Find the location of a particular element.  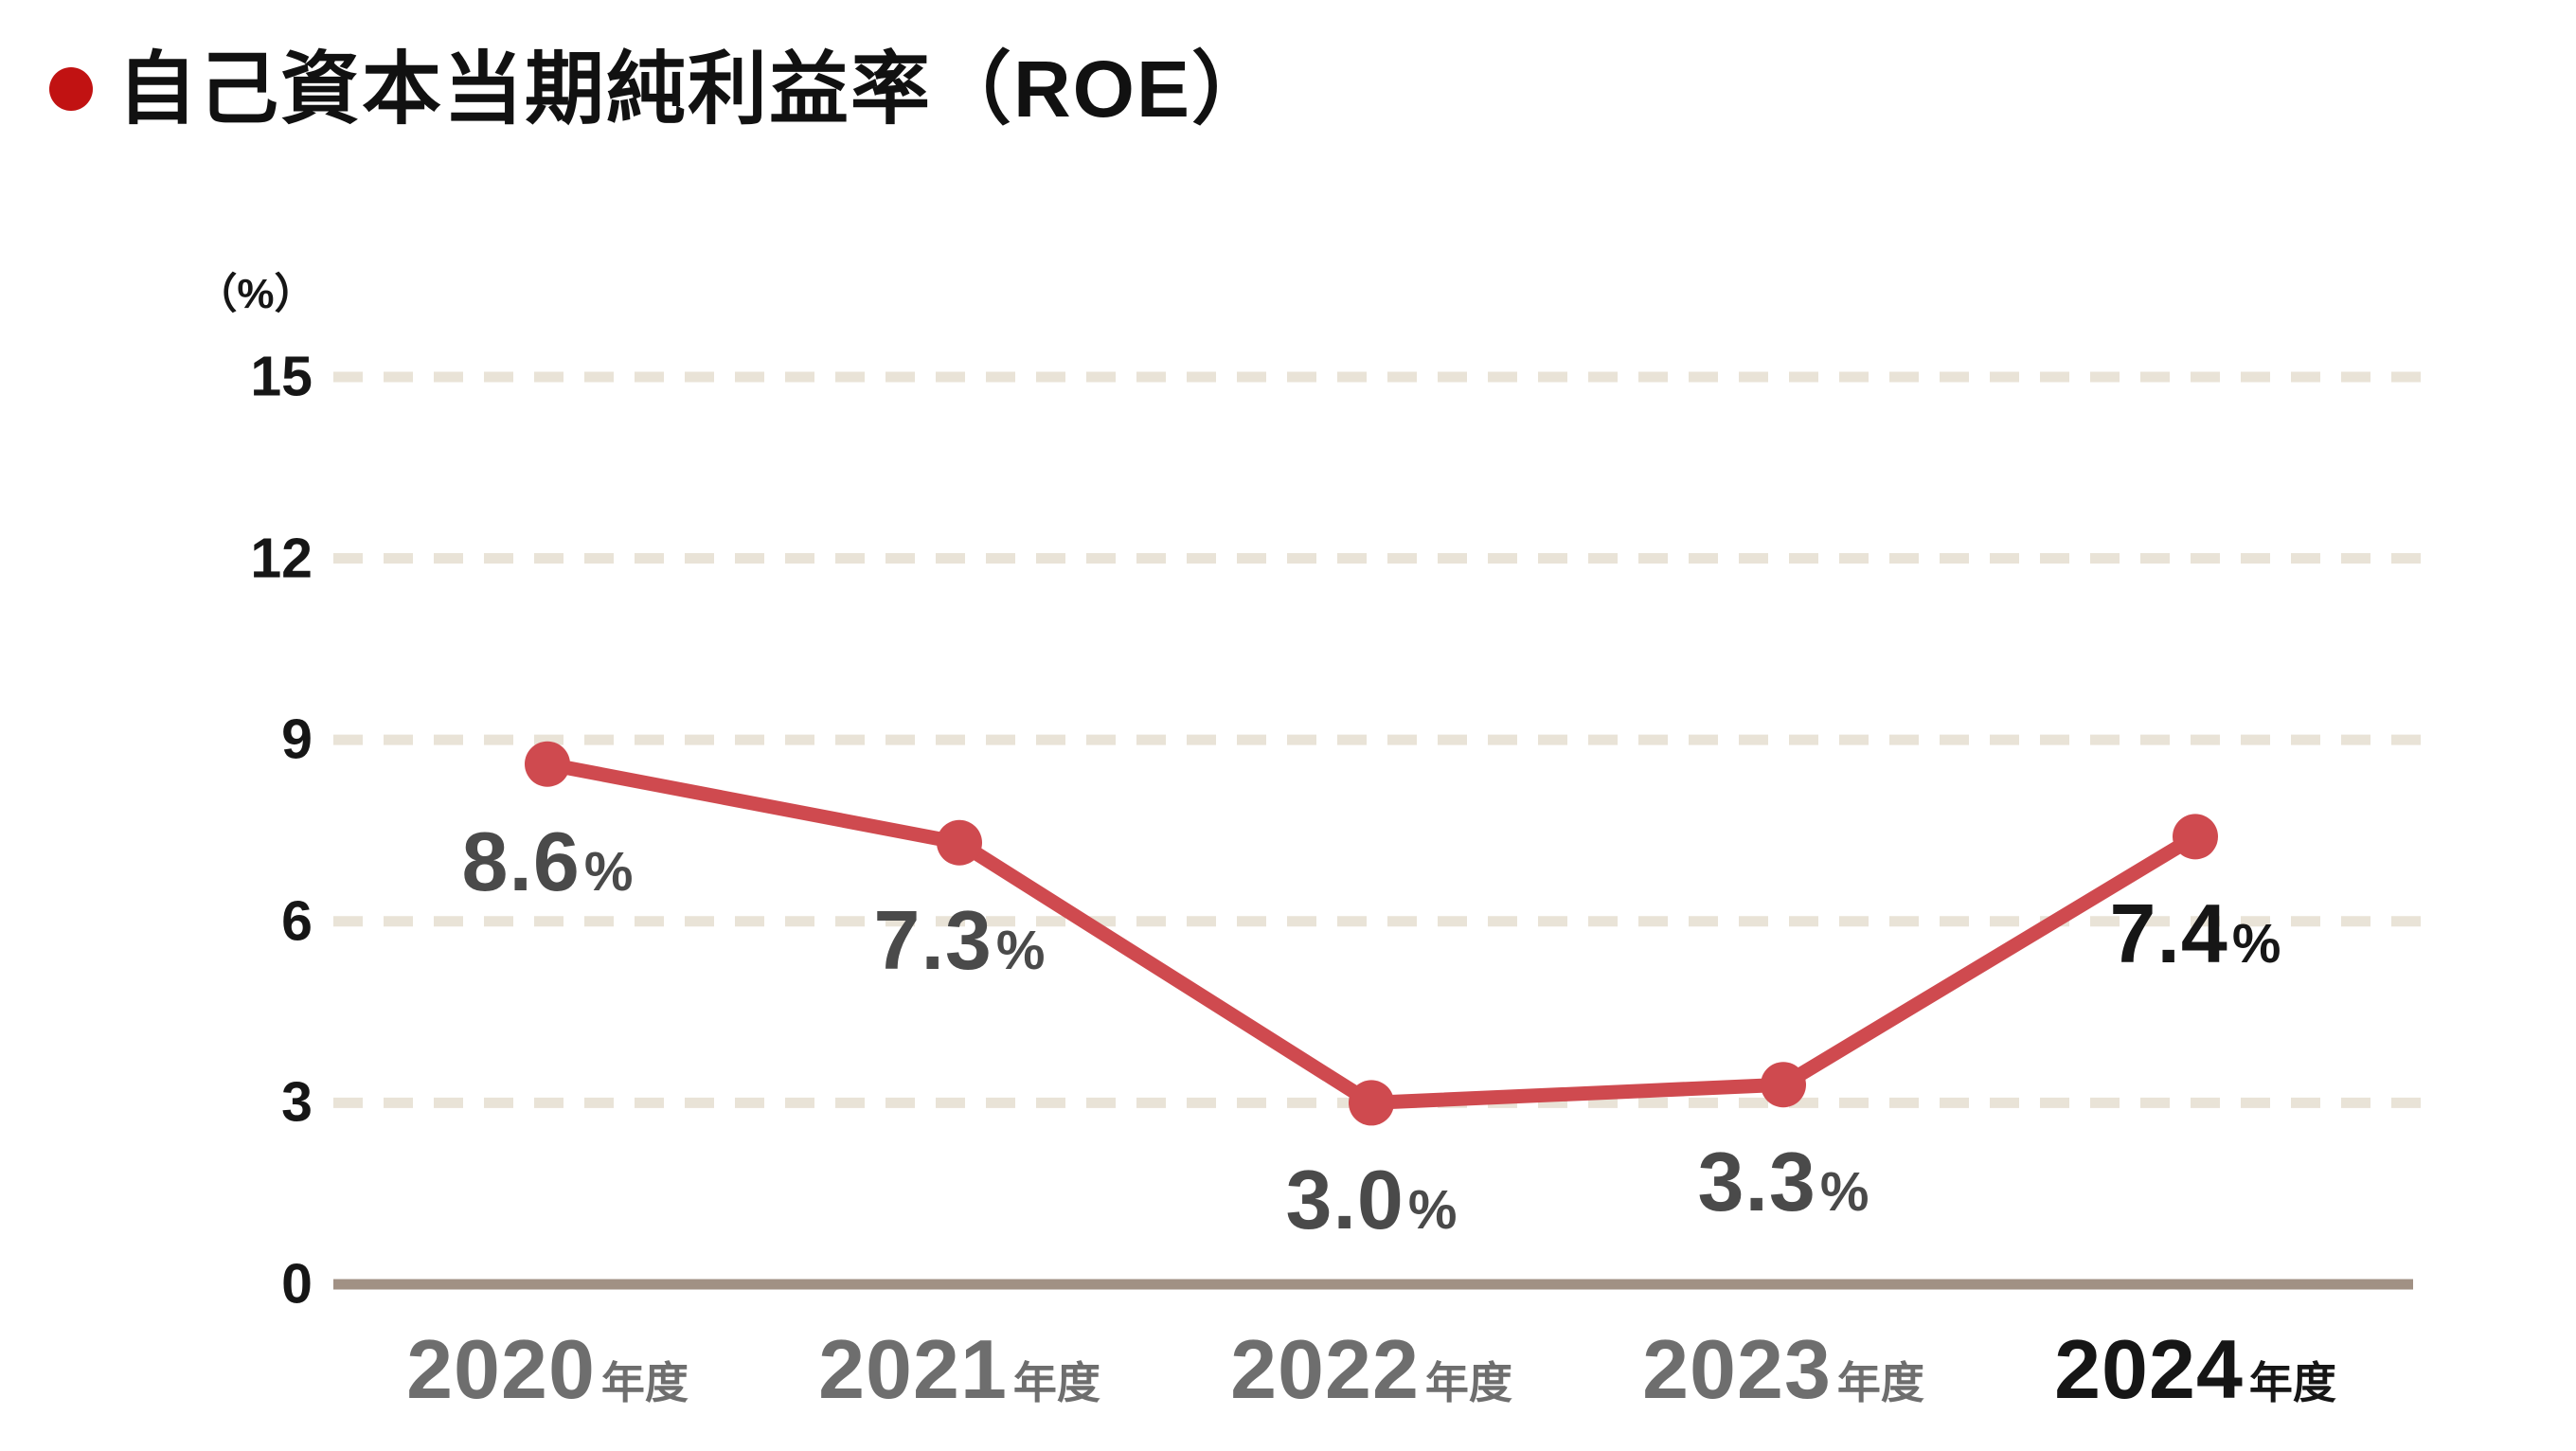

data-label: 3.3% is located at coordinates (1783, 1182).